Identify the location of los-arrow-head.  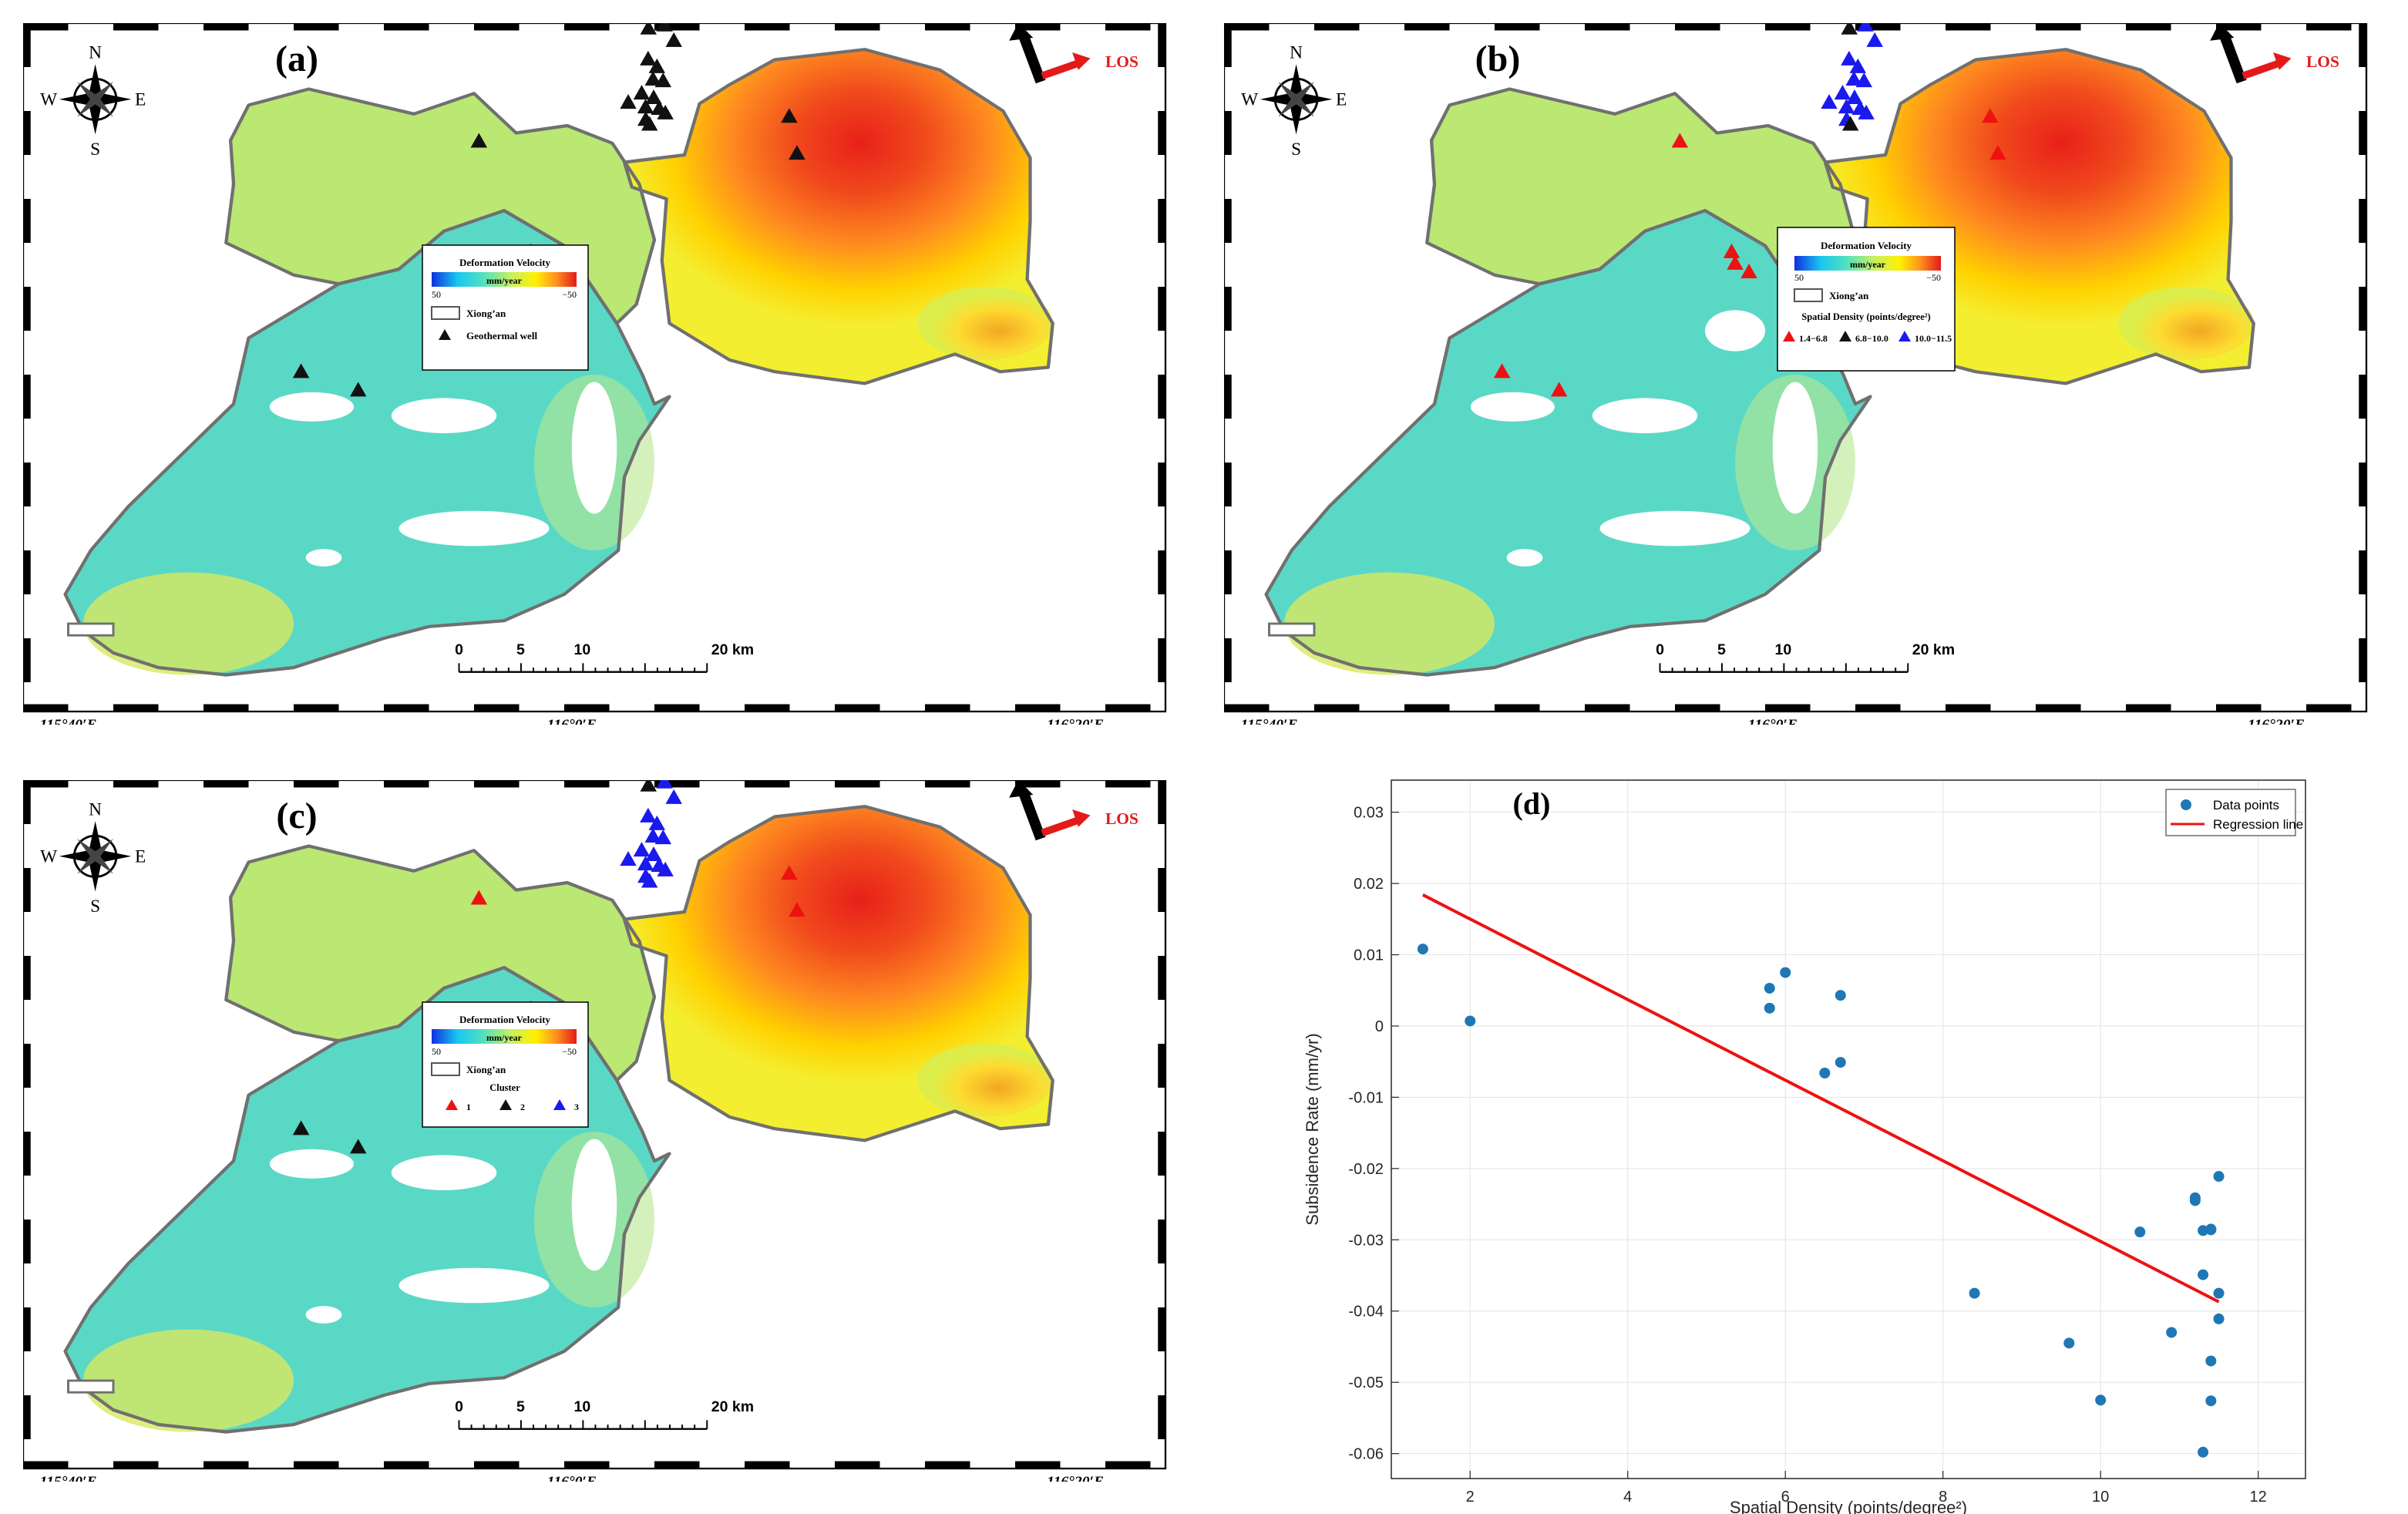
(2282, 61).